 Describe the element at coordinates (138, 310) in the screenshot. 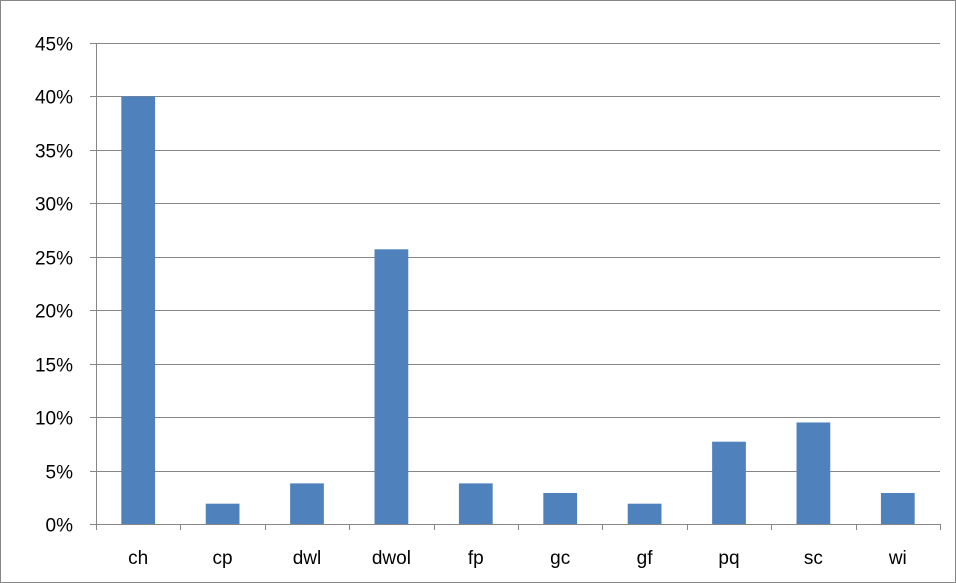

I see `bar-ch` at that location.